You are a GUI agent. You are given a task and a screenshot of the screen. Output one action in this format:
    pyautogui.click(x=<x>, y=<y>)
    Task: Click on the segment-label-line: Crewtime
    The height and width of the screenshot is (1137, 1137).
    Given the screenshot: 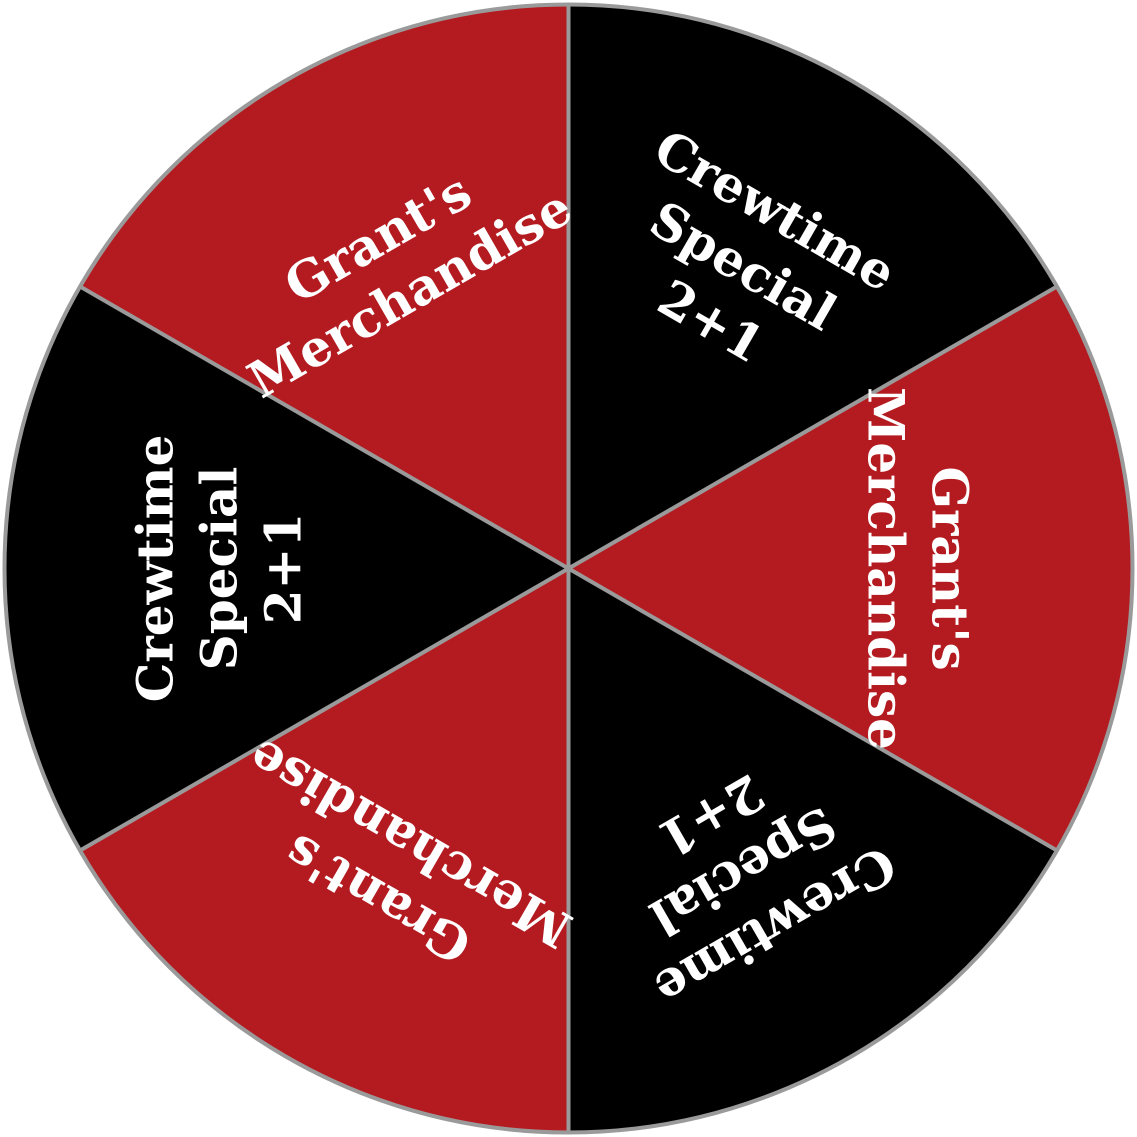 What is the action you would take?
    pyautogui.click(x=155, y=569)
    